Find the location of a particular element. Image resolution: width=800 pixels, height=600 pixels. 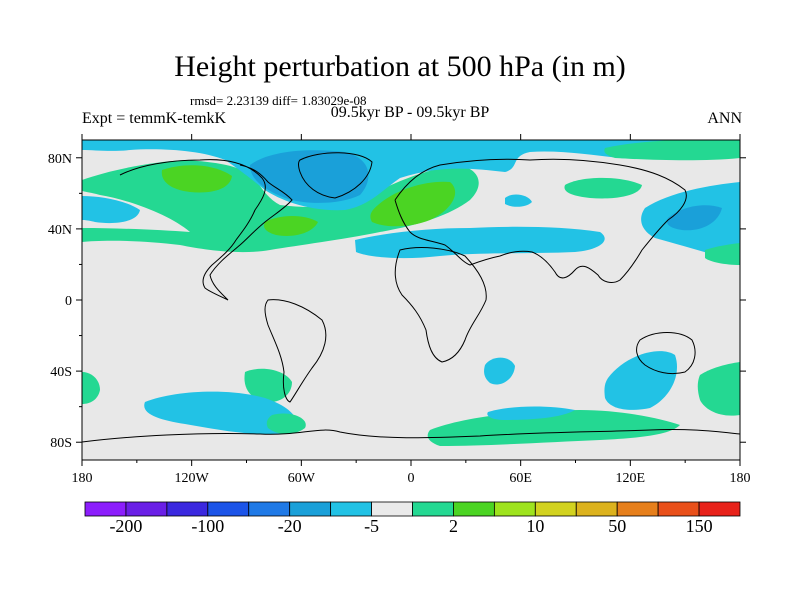

colorbar-label: -200 is located at coordinates (126, 526).